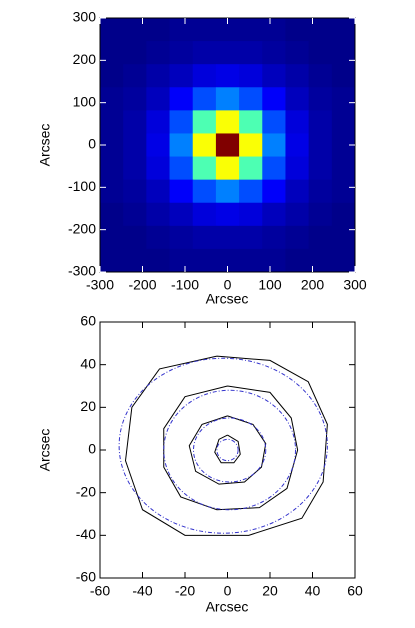  What do you see at coordinates (86, 491) in the screenshot?
I see `y-tick-label: -20` at bounding box center [86, 491].